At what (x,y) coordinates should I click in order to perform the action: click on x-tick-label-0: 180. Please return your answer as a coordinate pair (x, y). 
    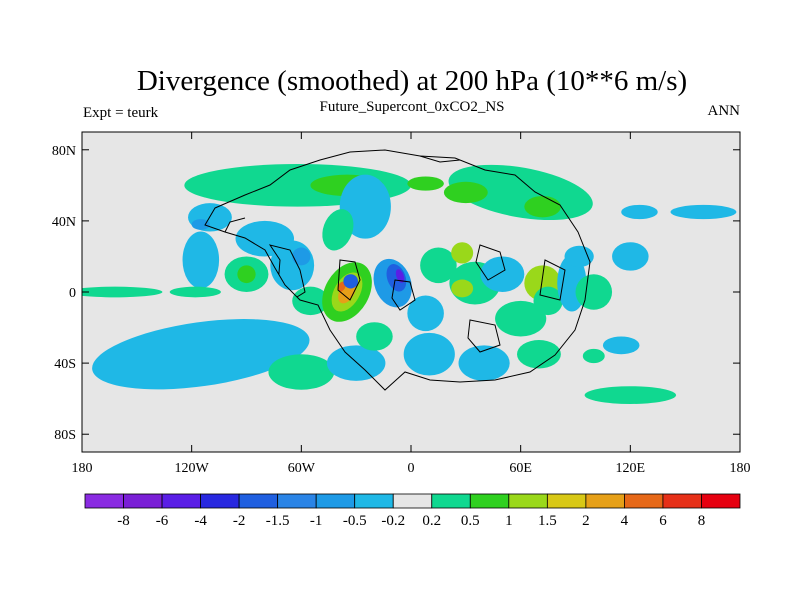
    Looking at the image, I should click on (82, 468).